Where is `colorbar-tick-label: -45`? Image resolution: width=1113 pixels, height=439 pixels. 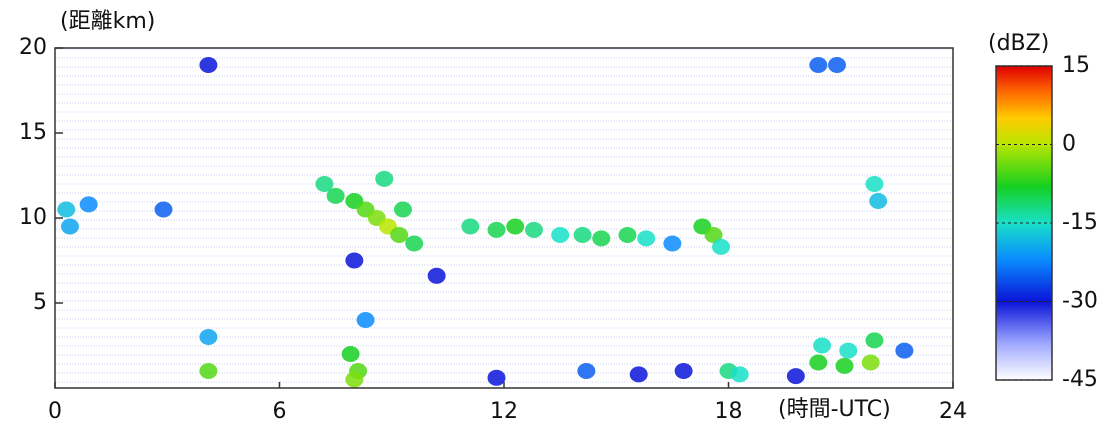 colorbar-tick-label: -45 is located at coordinates (1080, 379).